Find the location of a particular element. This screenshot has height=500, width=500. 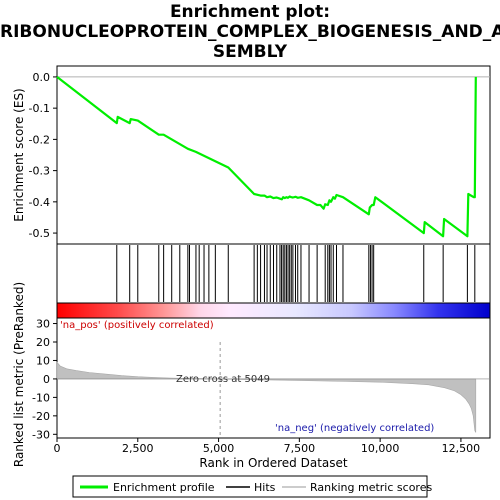

positive-correlation-label: 'na_pos' (positively correlated) is located at coordinates (137, 325).